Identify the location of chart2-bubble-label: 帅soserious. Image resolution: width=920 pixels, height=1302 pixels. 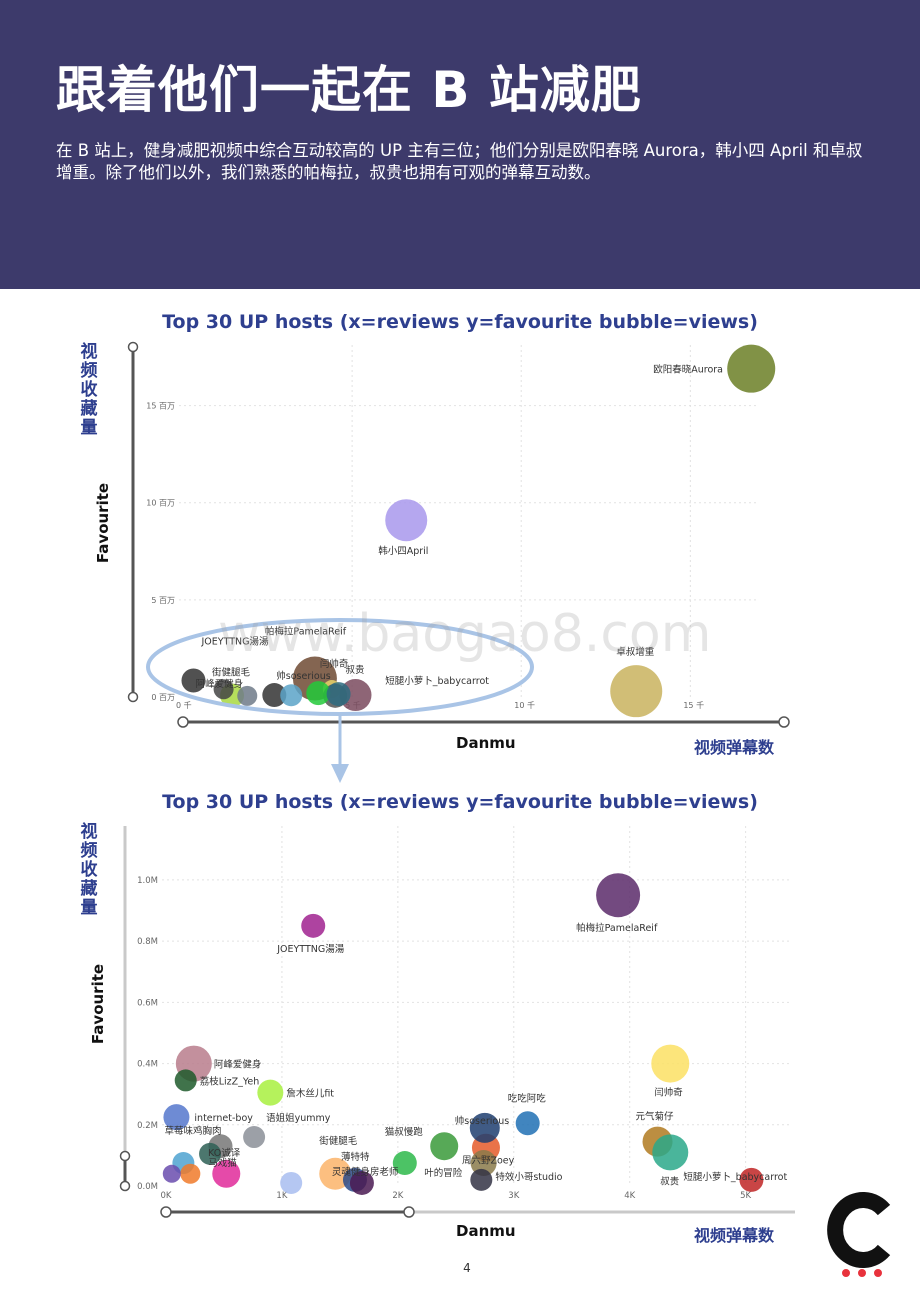
(482, 1121).